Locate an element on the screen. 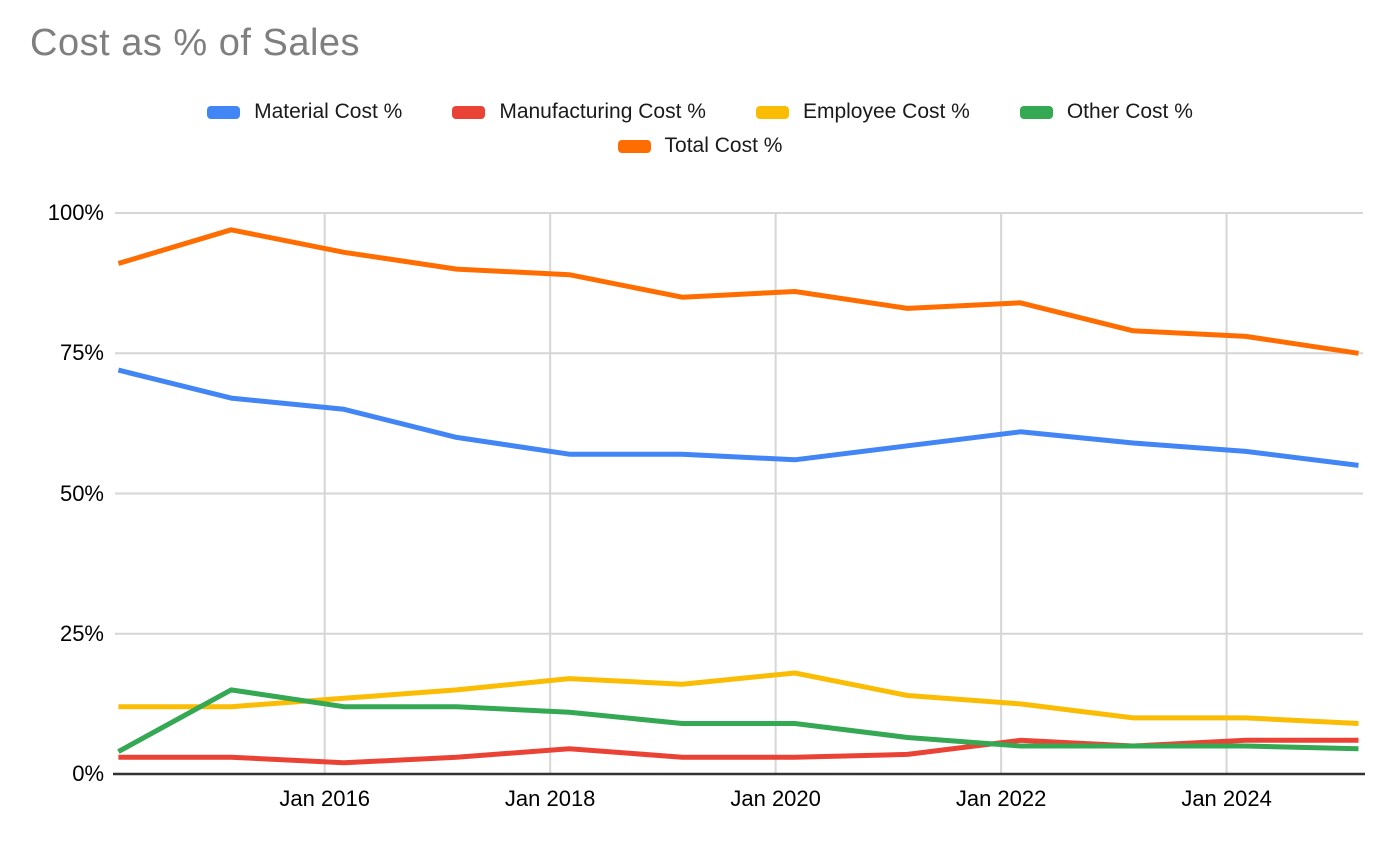 This screenshot has height=847, width=1400. legend-item-employee-cost: Employee Cost % is located at coordinates (862, 112).